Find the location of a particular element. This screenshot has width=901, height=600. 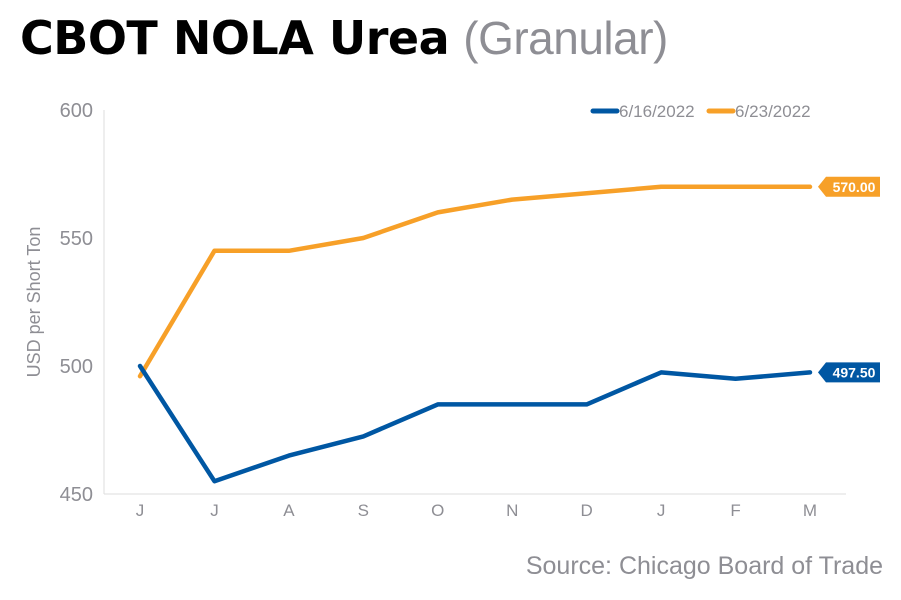

y-ticks: 450 500 550 600 is located at coordinates (76, 303).